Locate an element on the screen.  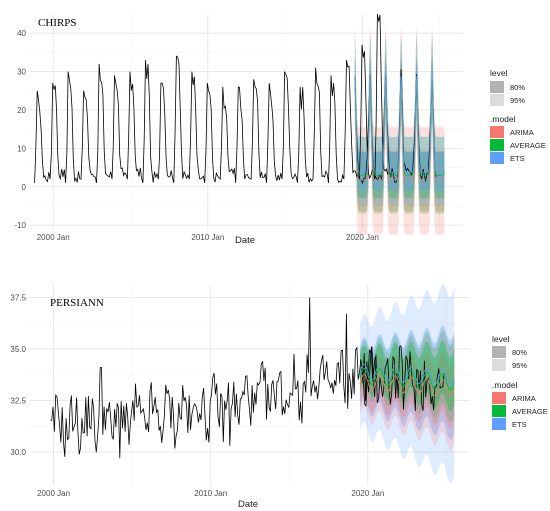
persiann-y-tick-label: 32.5 is located at coordinates (18, 400).